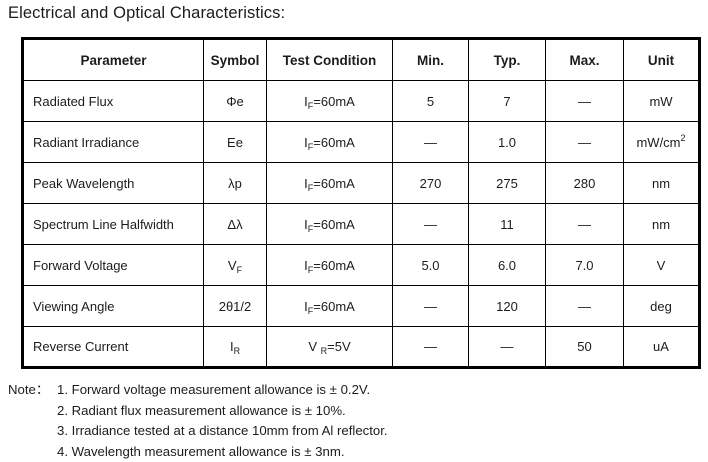  What do you see at coordinates (235, 224) in the screenshot?
I see `symbol-cell: Δλ` at bounding box center [235, 224].